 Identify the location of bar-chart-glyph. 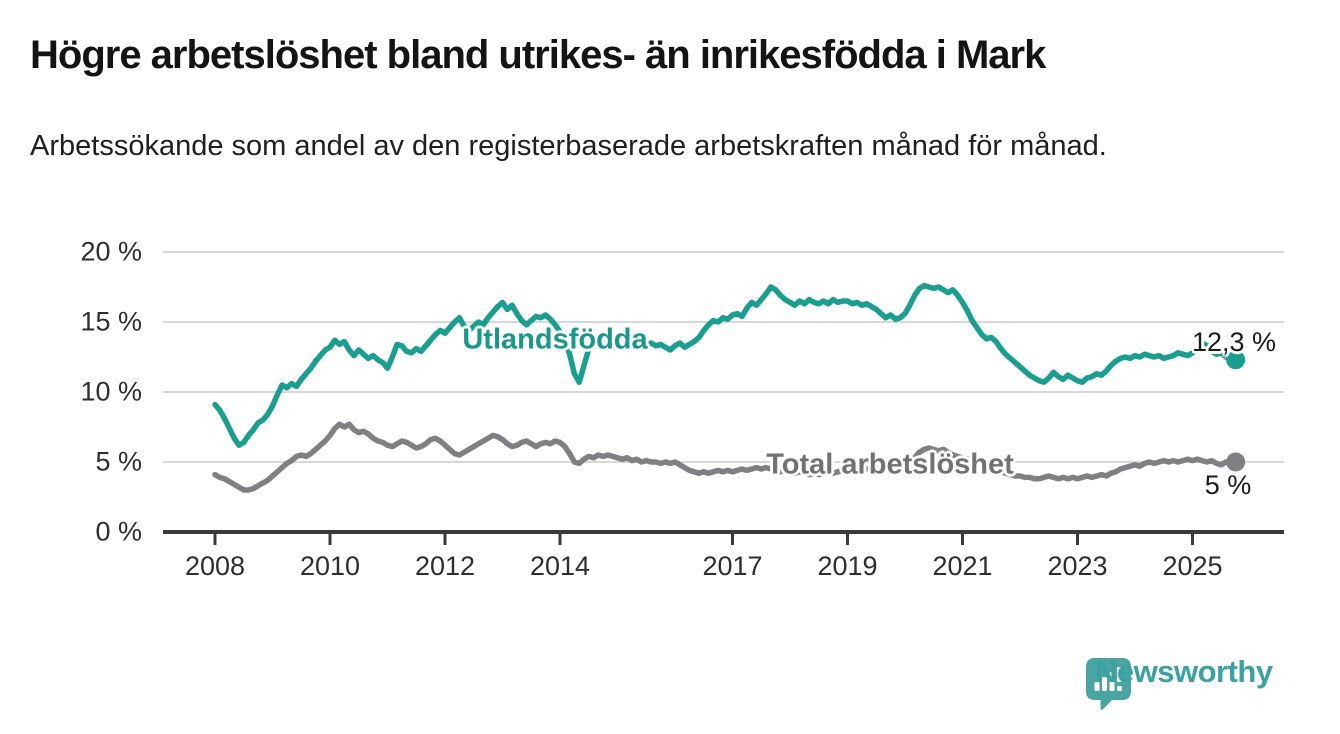
(1104, 681).